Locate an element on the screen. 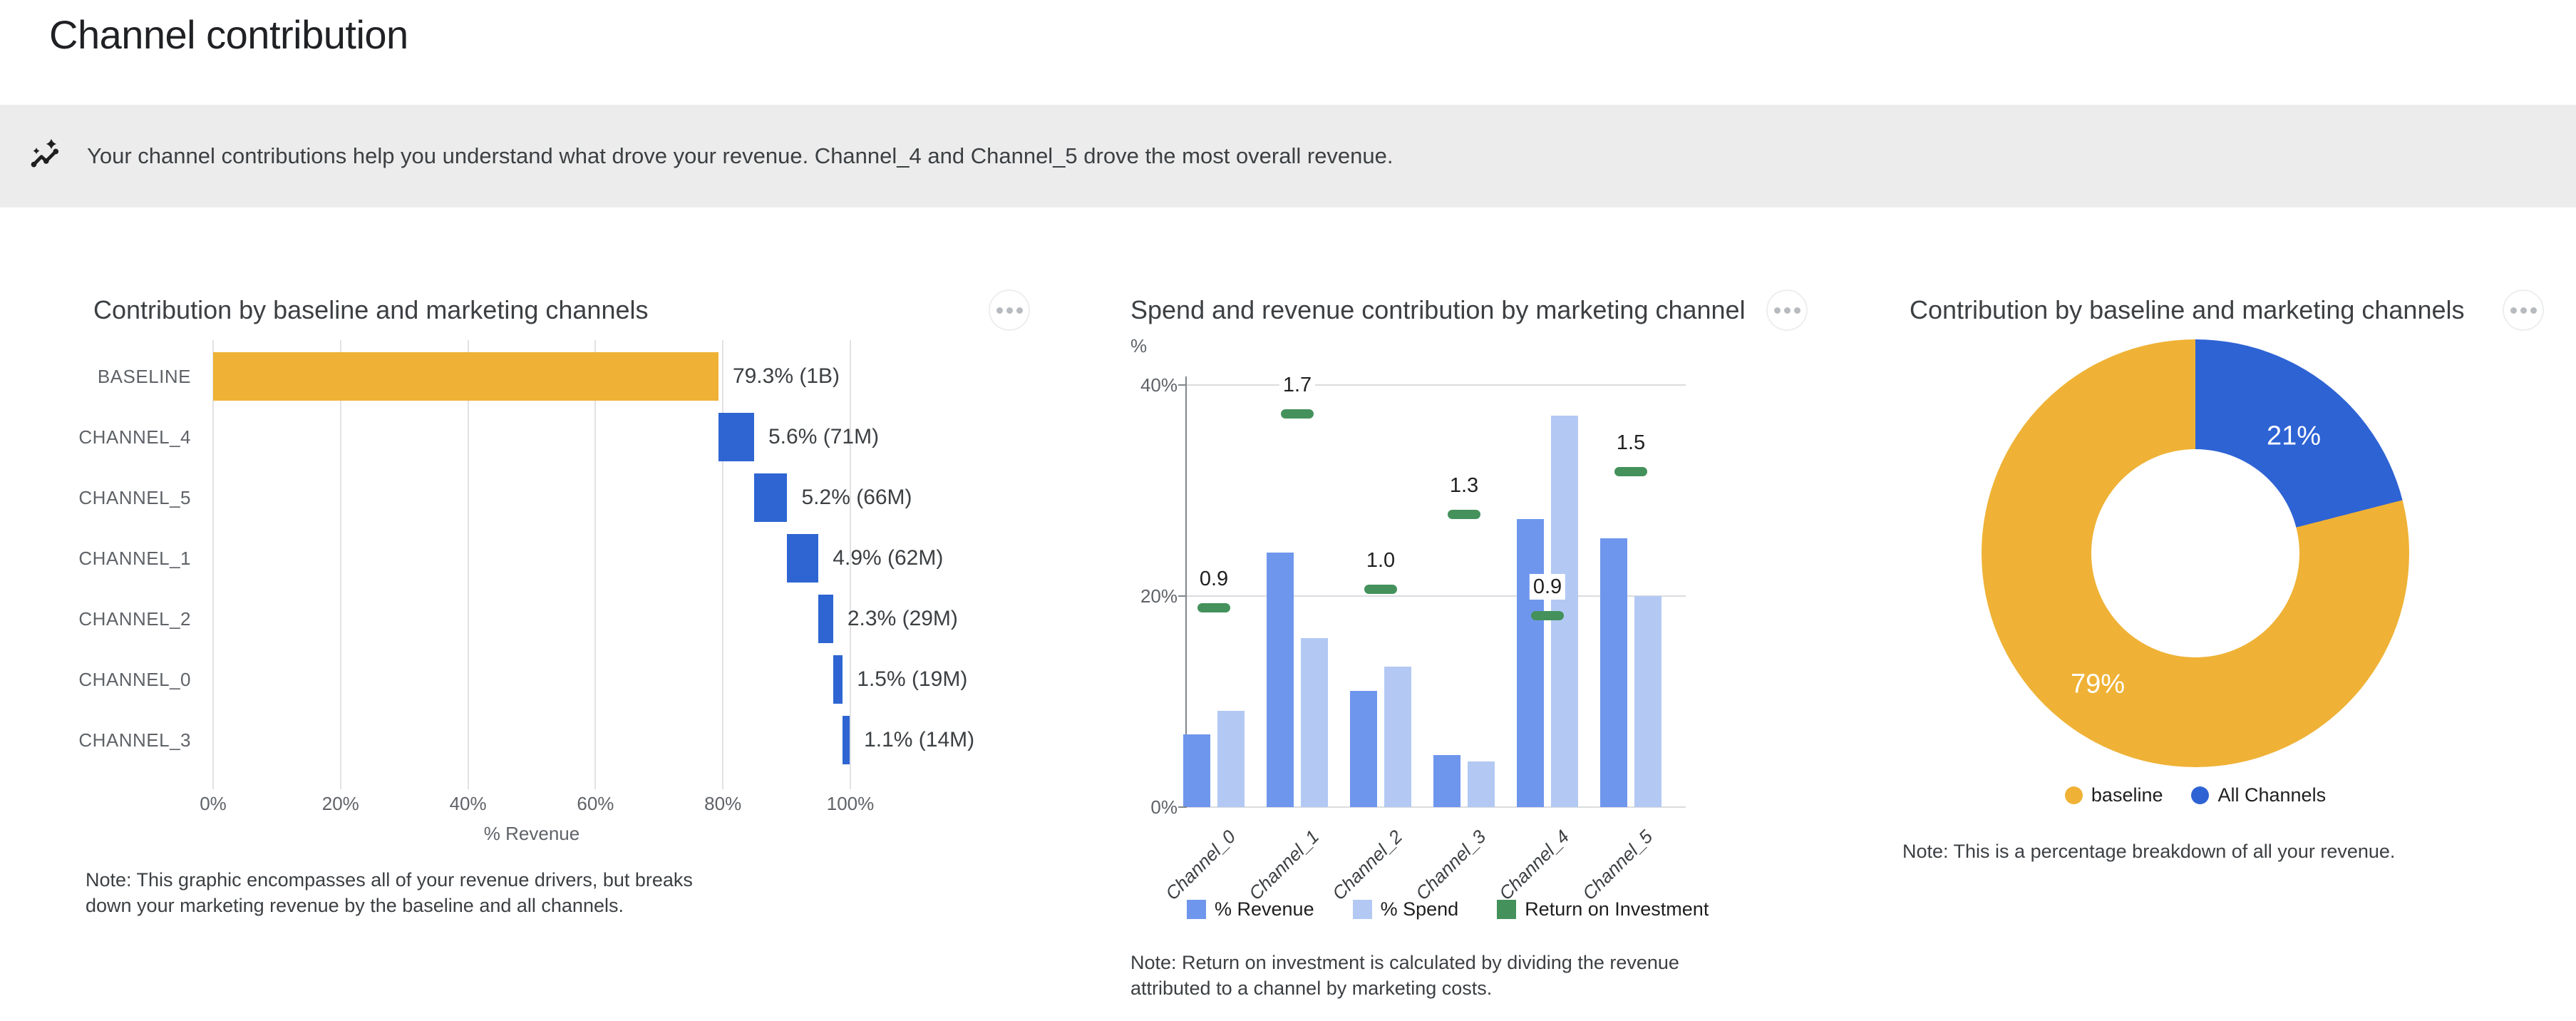 The width and height of the screenshot is (2576, 1021). roi-swatch-icon is located at coordinates (1507, 909).